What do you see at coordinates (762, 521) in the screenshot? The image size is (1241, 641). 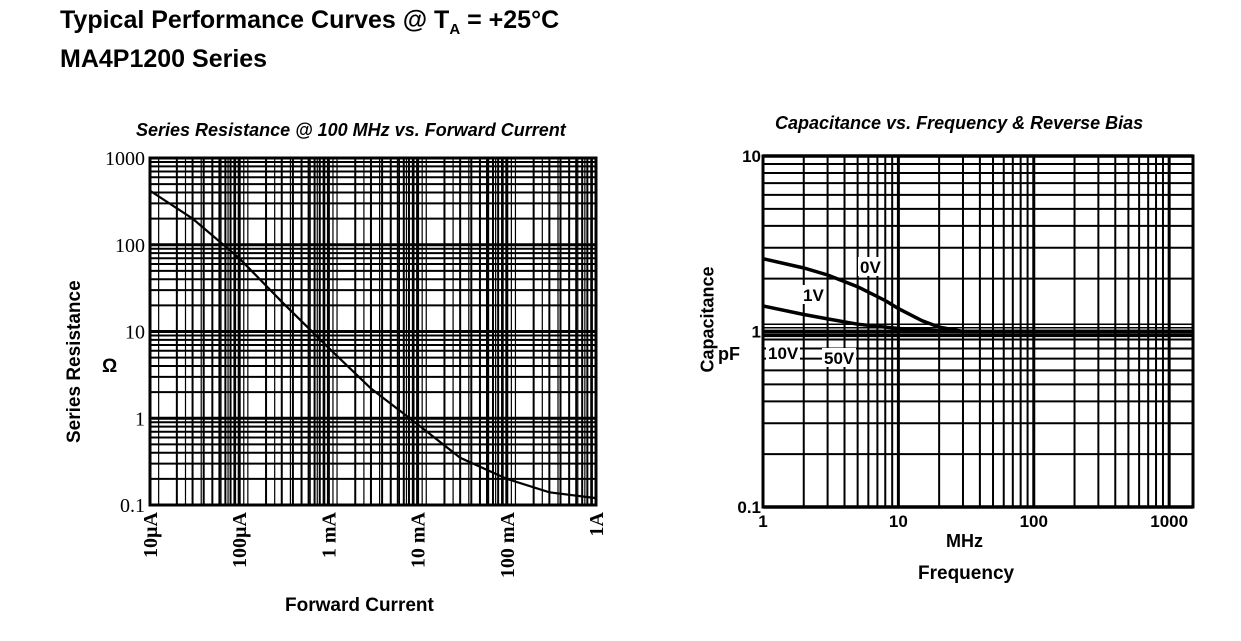 I see `cap-xtick-label: 1` at bounding box center [762, 521].